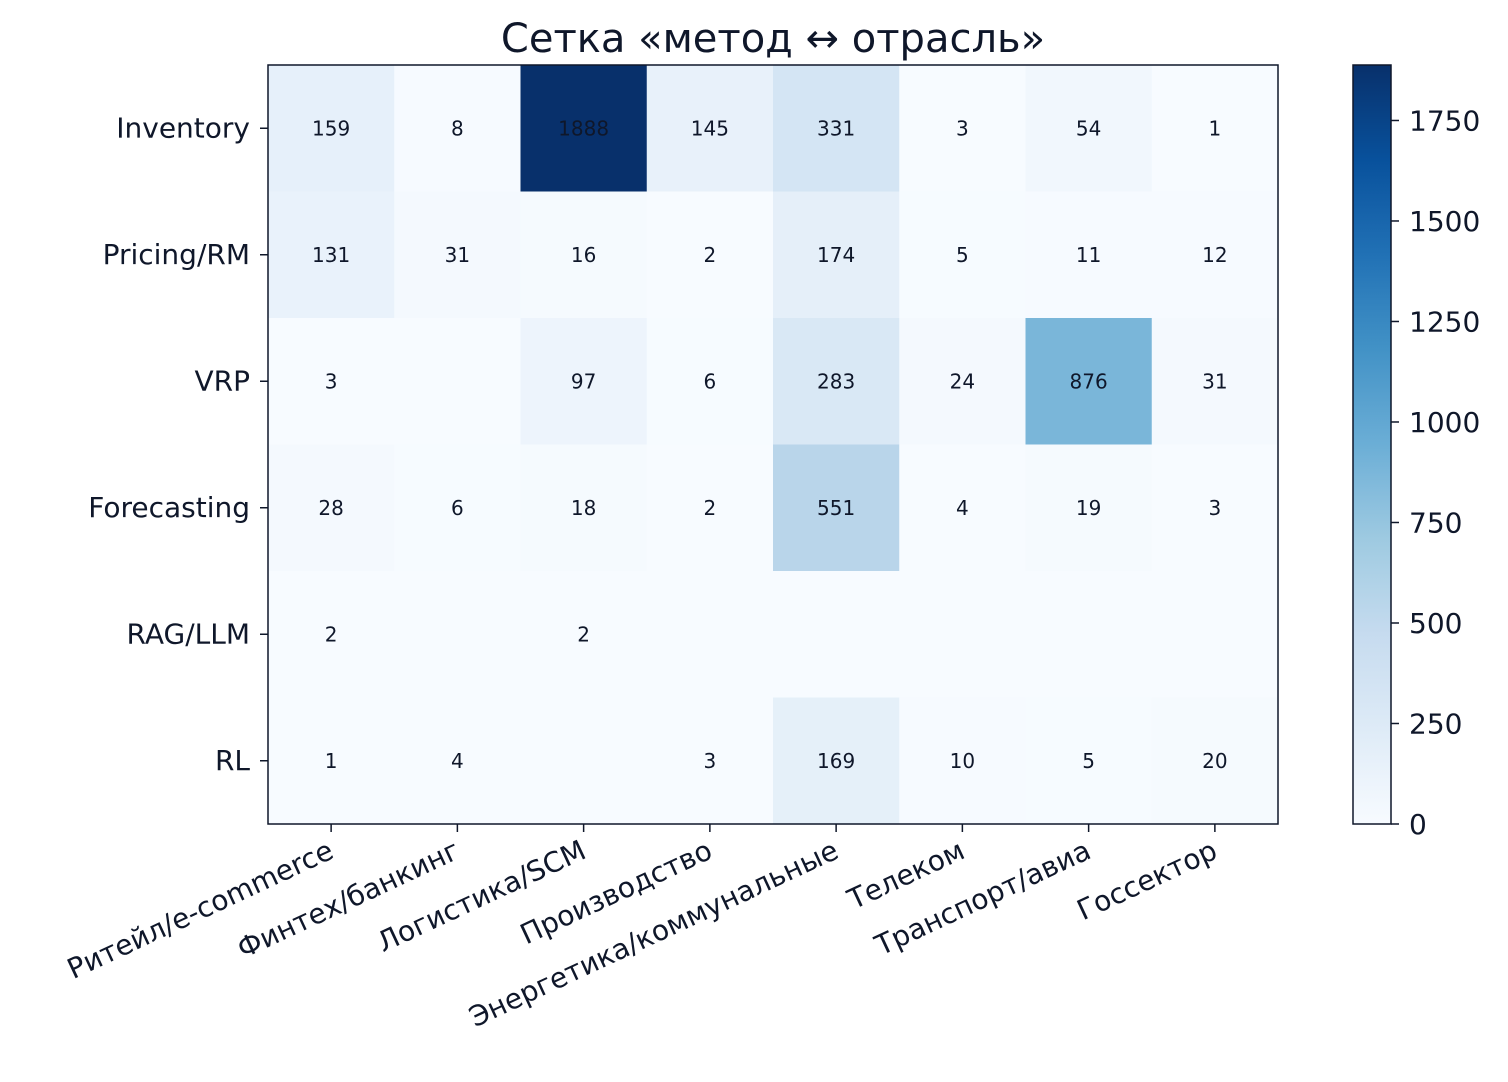  What do you see at coordinates (836, 761) in the screenshot?
I see `cell-value-label: 169` at bounding box center [836, 761].